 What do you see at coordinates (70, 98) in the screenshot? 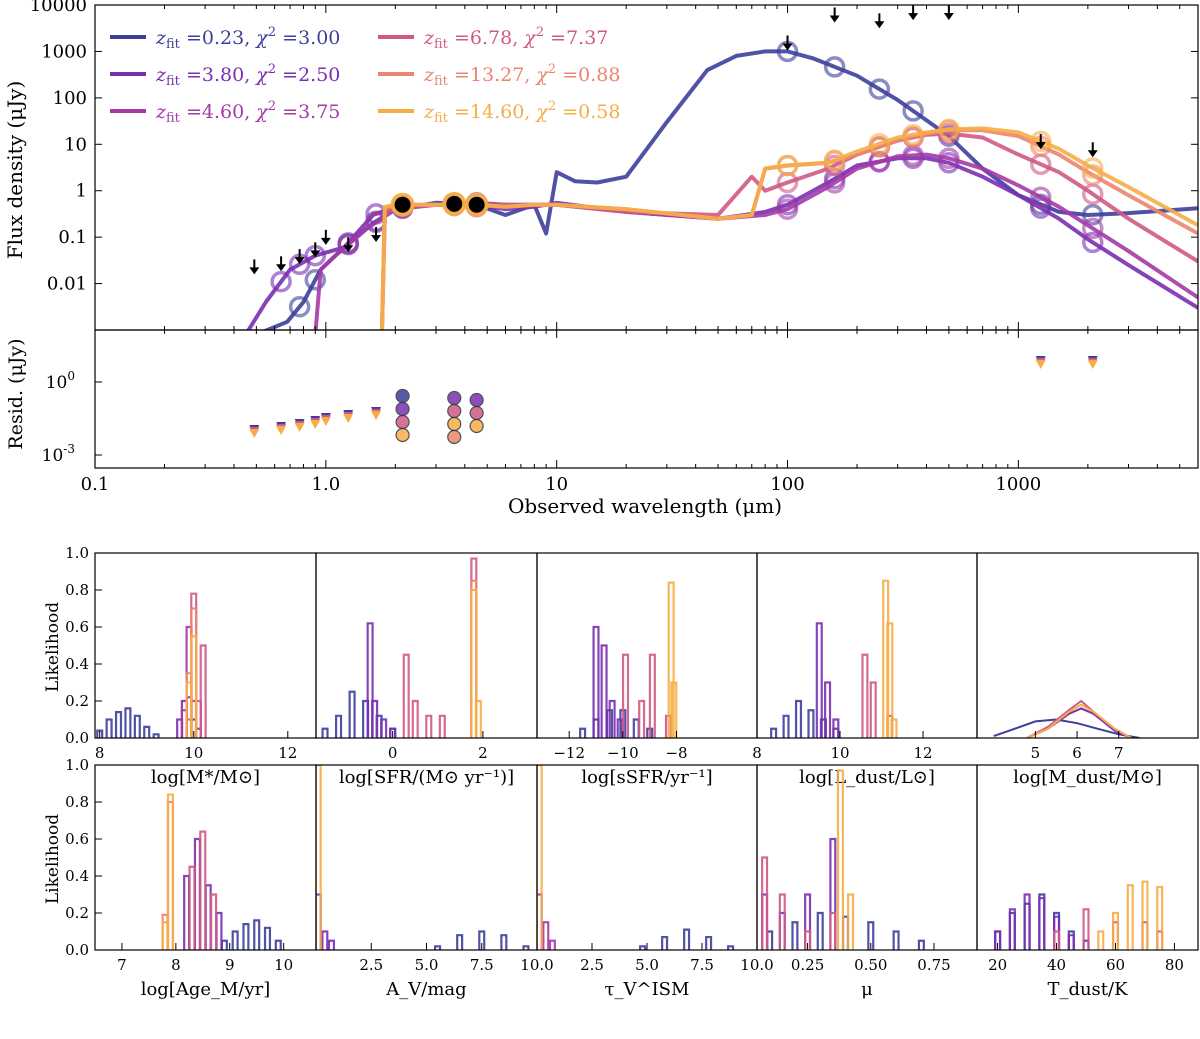
I see `sed-y-tick-label: 100` at bounding box center [70, 98].